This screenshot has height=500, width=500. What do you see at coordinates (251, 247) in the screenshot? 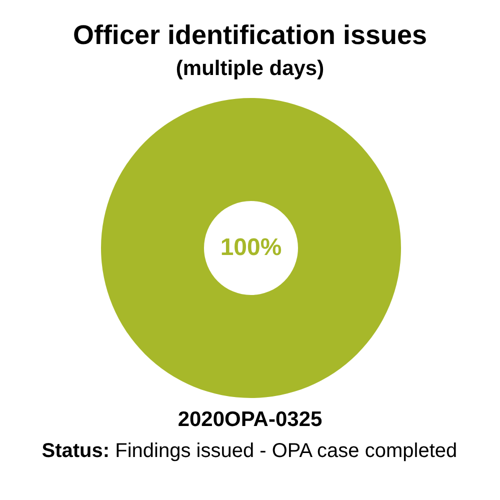
I see `data-label: 100%` at bounding box center [251, 247].